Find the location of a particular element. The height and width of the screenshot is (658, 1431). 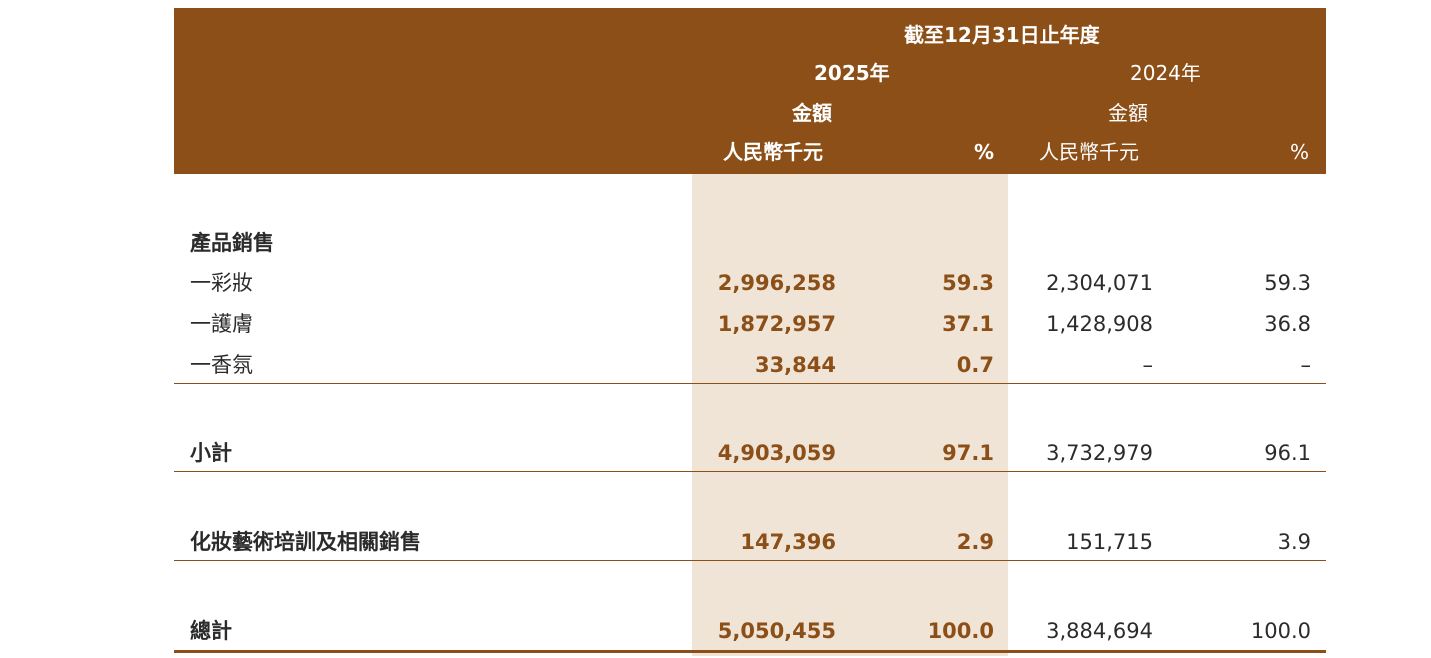

amount-2024-cell: 3,884,694 is located at coordinates (1099, 631).